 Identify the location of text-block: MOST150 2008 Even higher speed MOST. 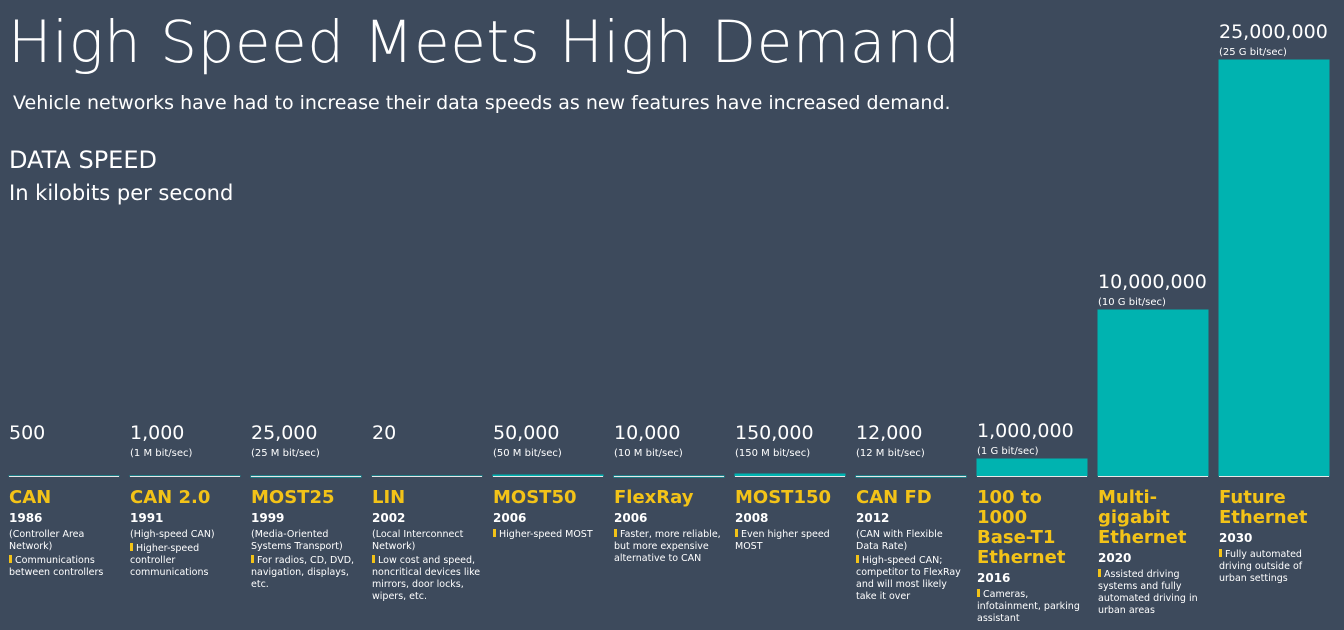
(790, 520).